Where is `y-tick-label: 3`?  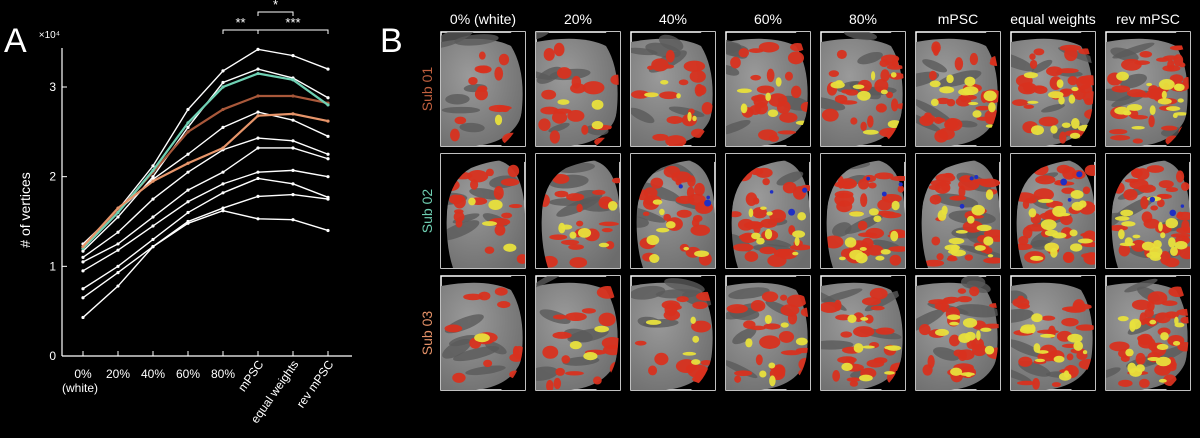
y-tick-label: 3 is located at coordinates (52, 87).